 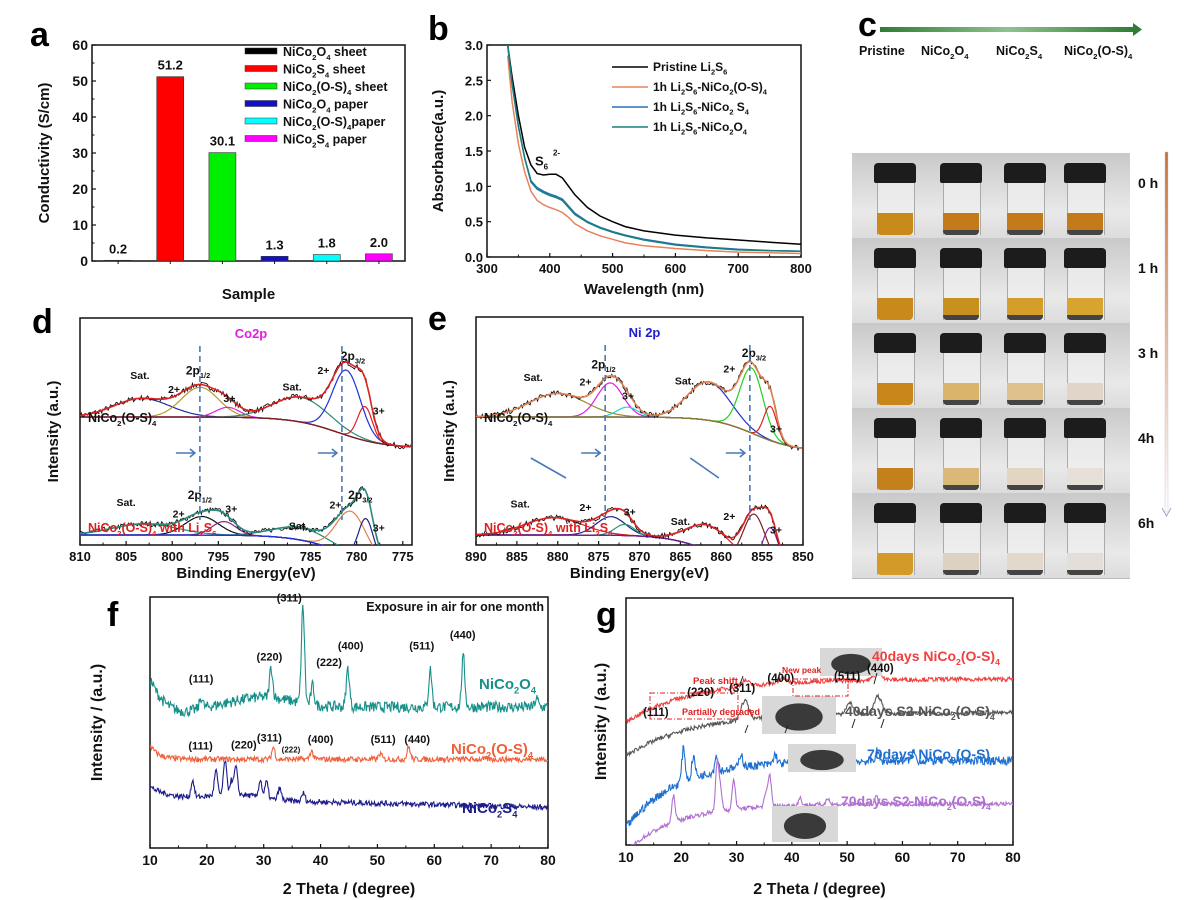 I want to click on panel-c-annotations: Pristine NiCo2O4 NiCo2S4 NiCo2(O-S)4, so click(x=1015, y=270).